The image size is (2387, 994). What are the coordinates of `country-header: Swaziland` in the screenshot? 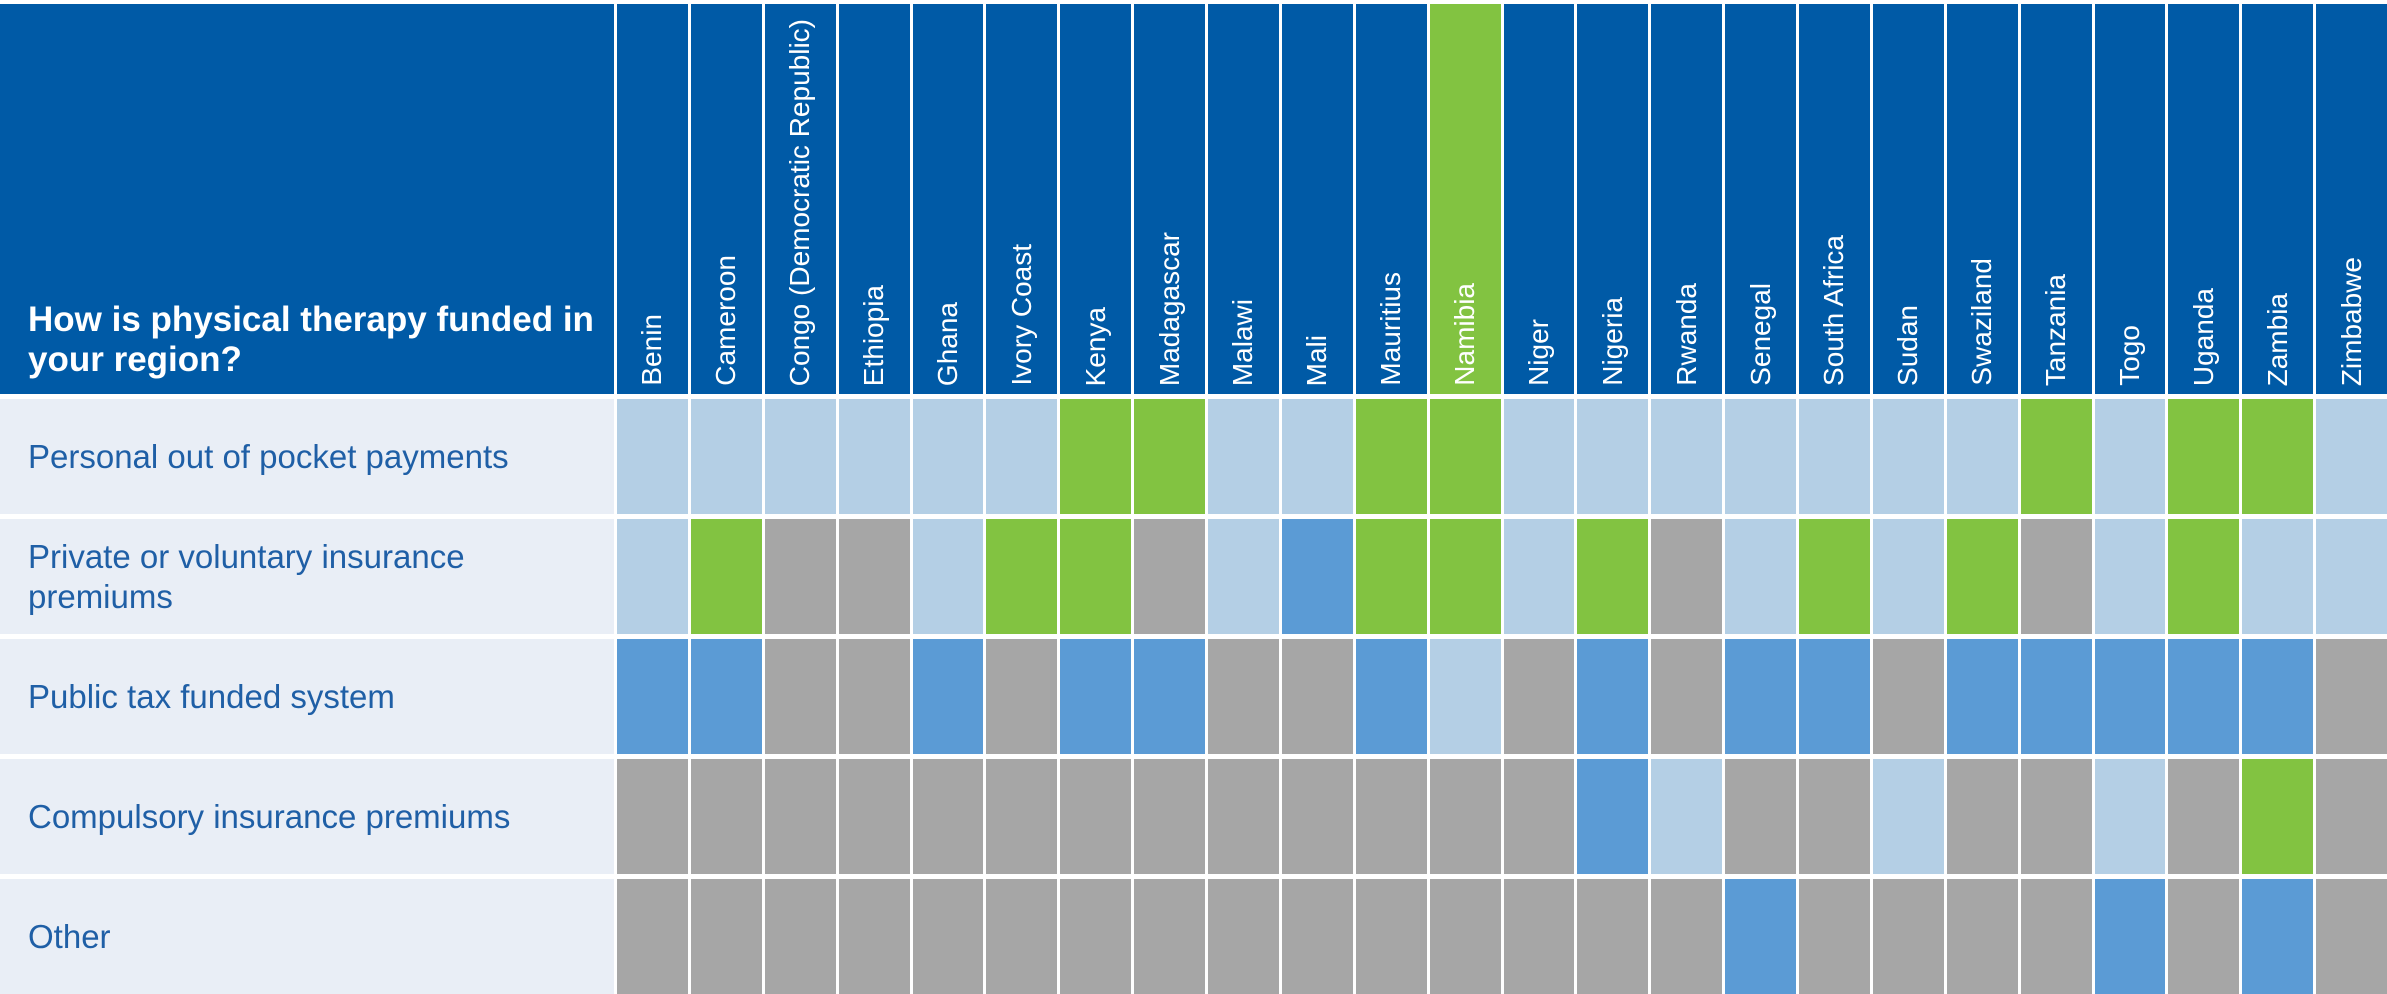 It's located at (1982, 199).